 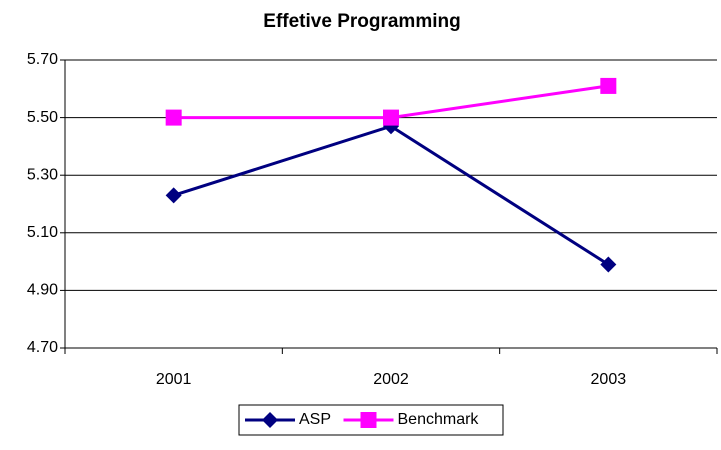 What do you see at coordinates (42, 174) in the screenshot?
I see `y-tick-label: 5.30` at bounding box center [42, 174].